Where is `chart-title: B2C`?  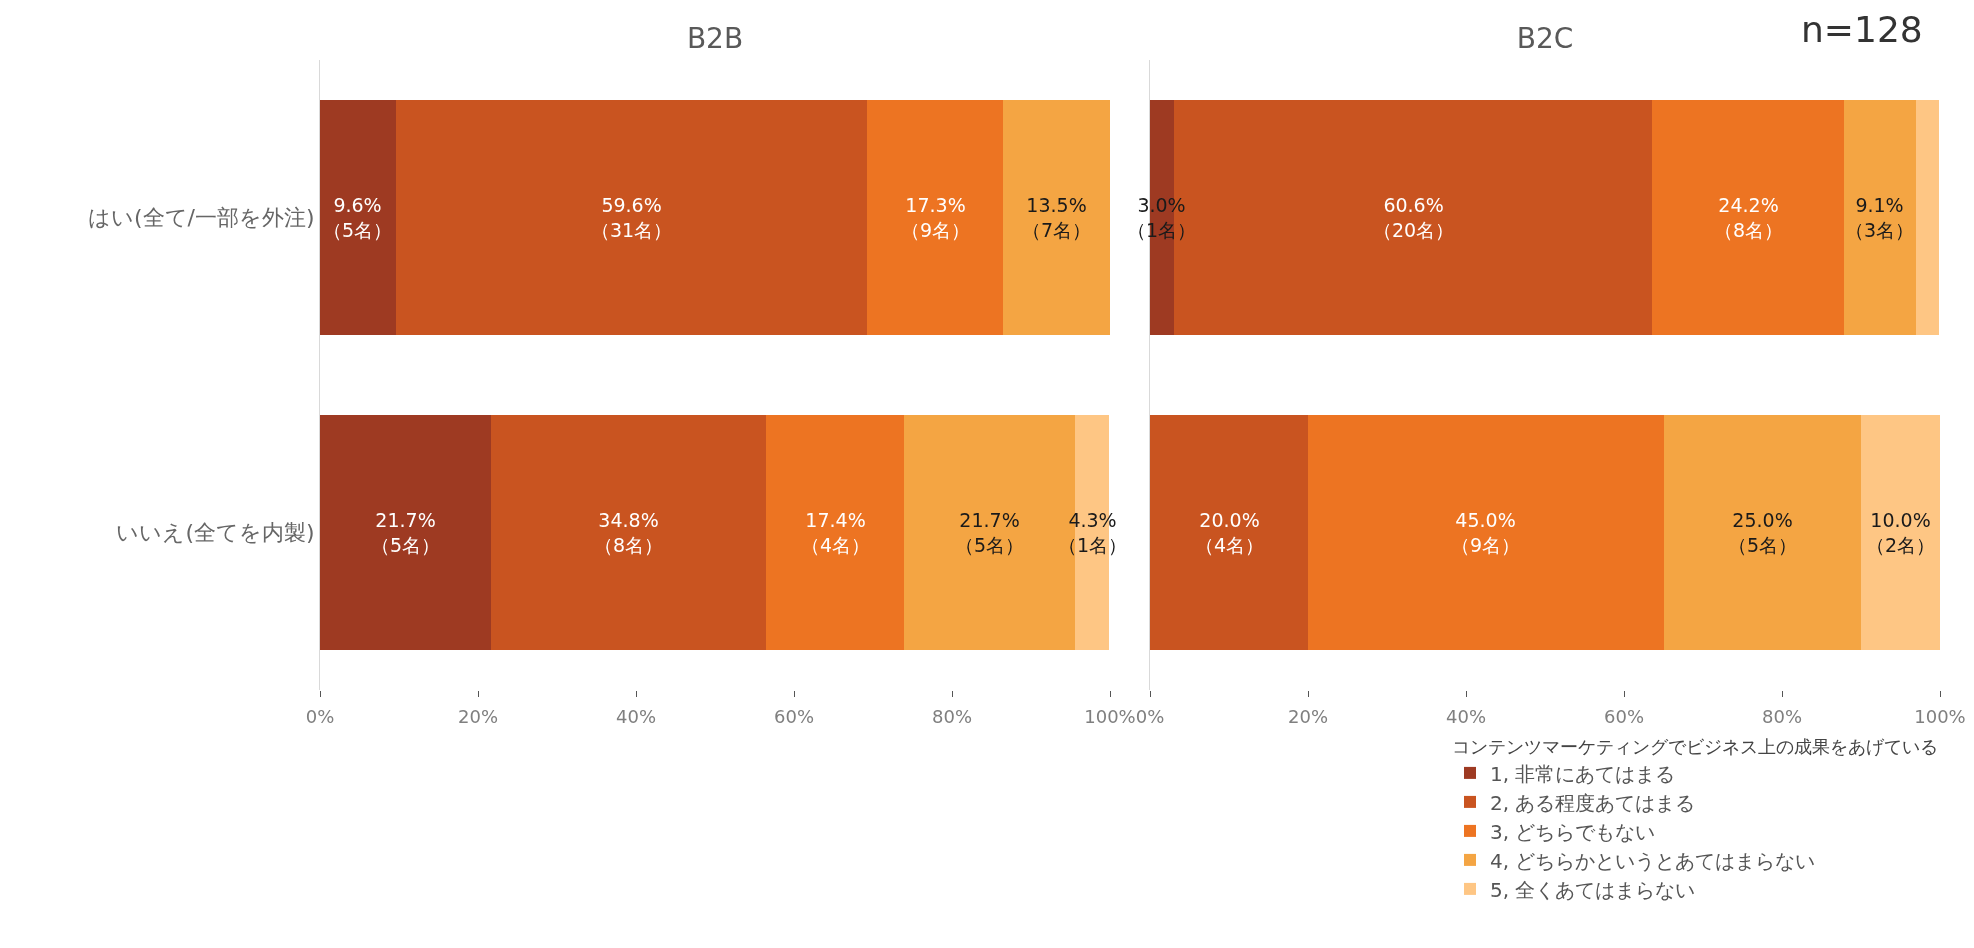 chart-title: B2C is located at coordinates (1545, 38).